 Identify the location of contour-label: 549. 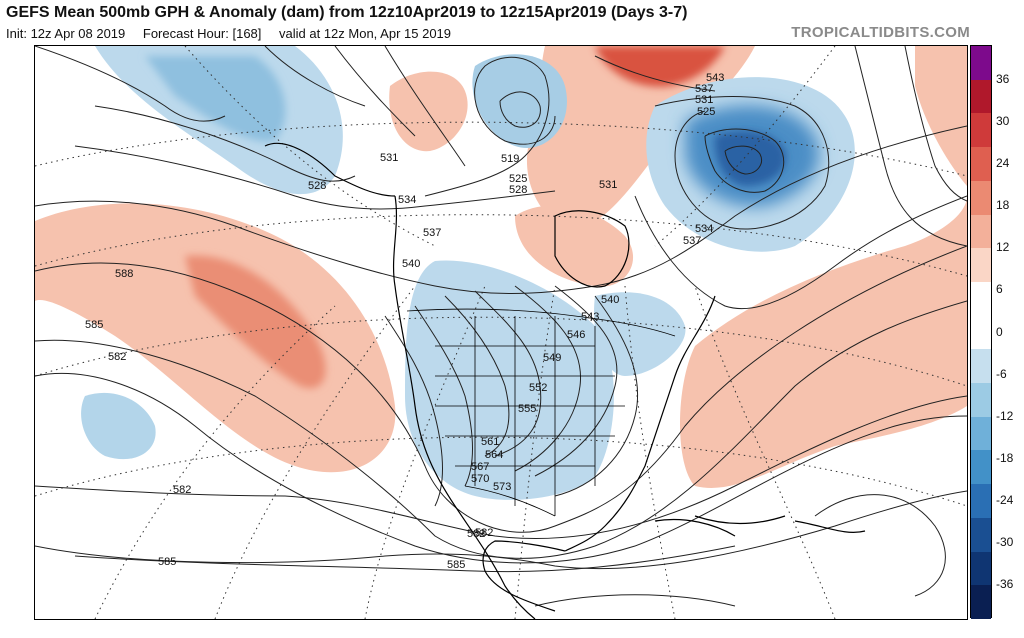
(552, 358).